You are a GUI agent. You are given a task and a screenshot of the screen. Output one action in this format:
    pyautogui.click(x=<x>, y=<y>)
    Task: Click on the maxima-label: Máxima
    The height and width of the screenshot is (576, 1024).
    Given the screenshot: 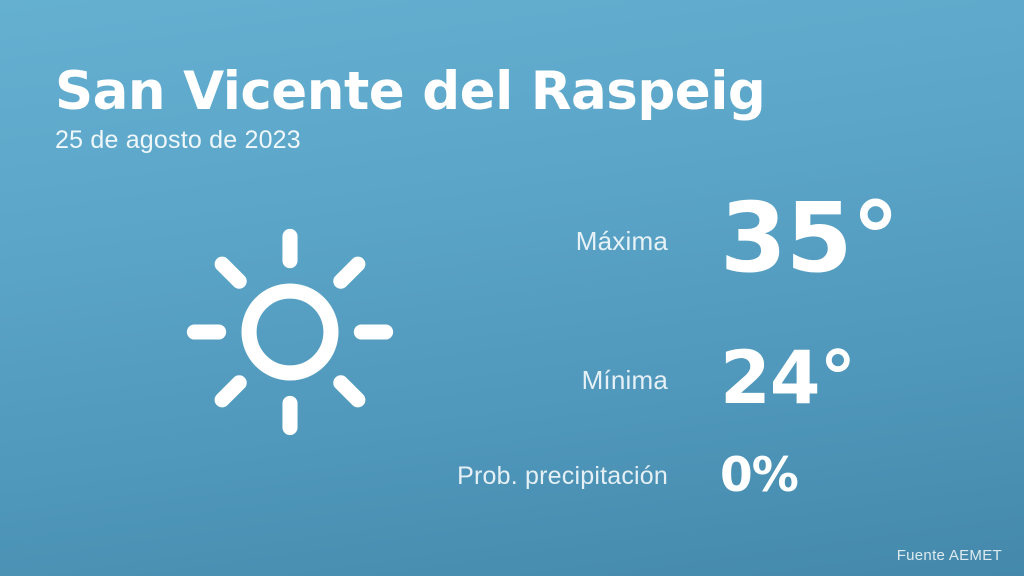 What is the action you would take?
    pyautogui.click(x=621, y=240)
    